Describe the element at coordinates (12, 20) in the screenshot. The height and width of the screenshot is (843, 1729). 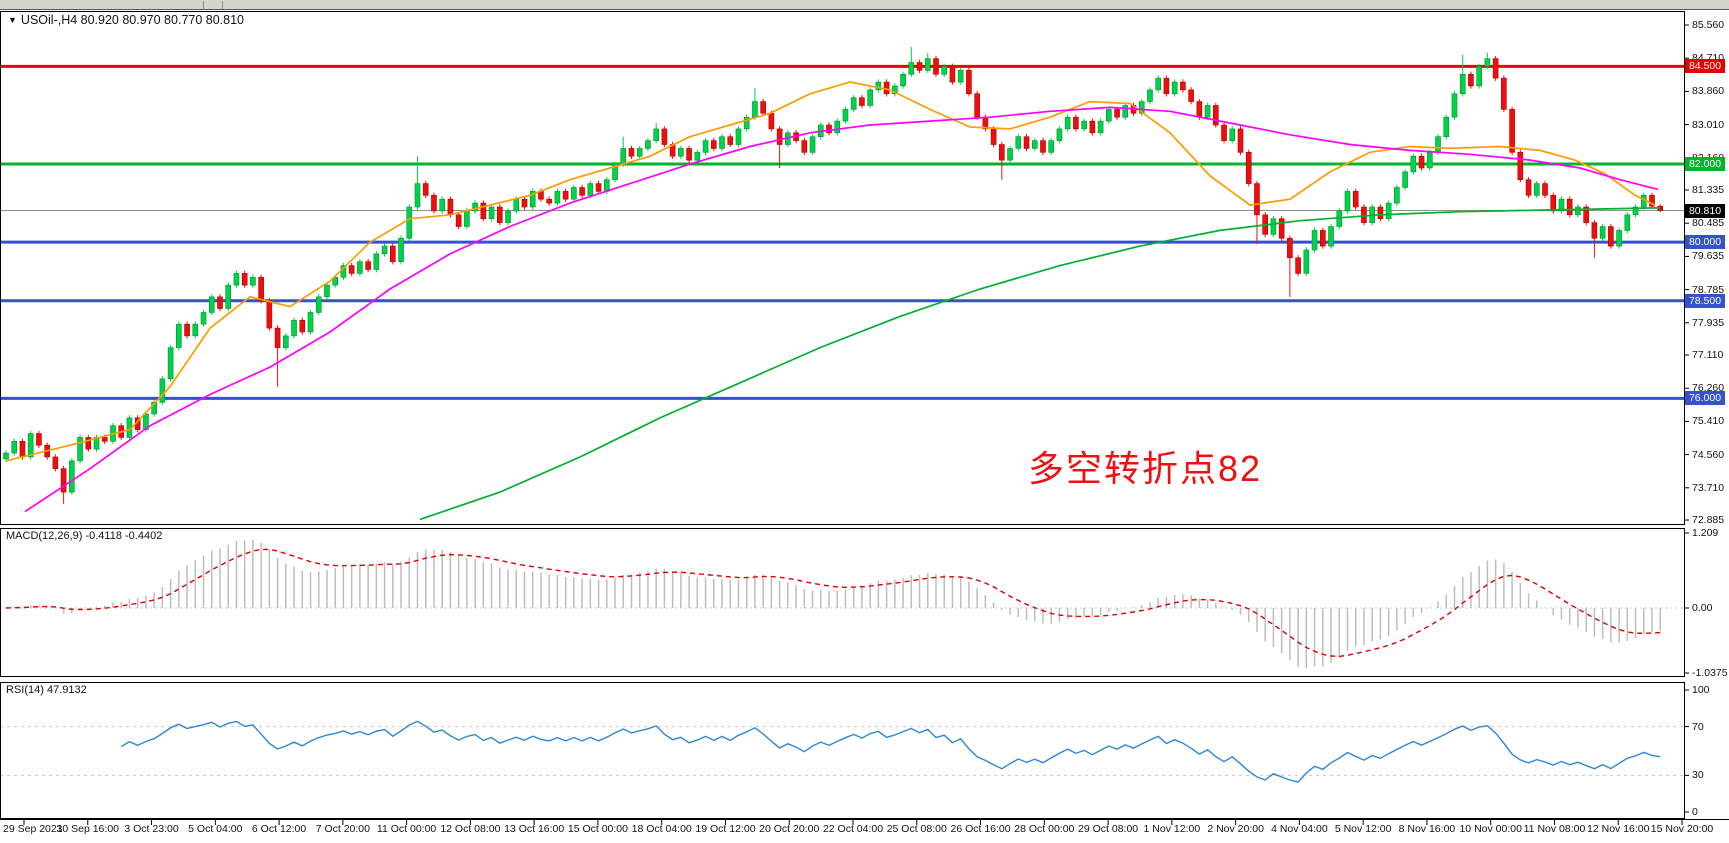
I see `collapse-arrow-icon: ▼` at that location.